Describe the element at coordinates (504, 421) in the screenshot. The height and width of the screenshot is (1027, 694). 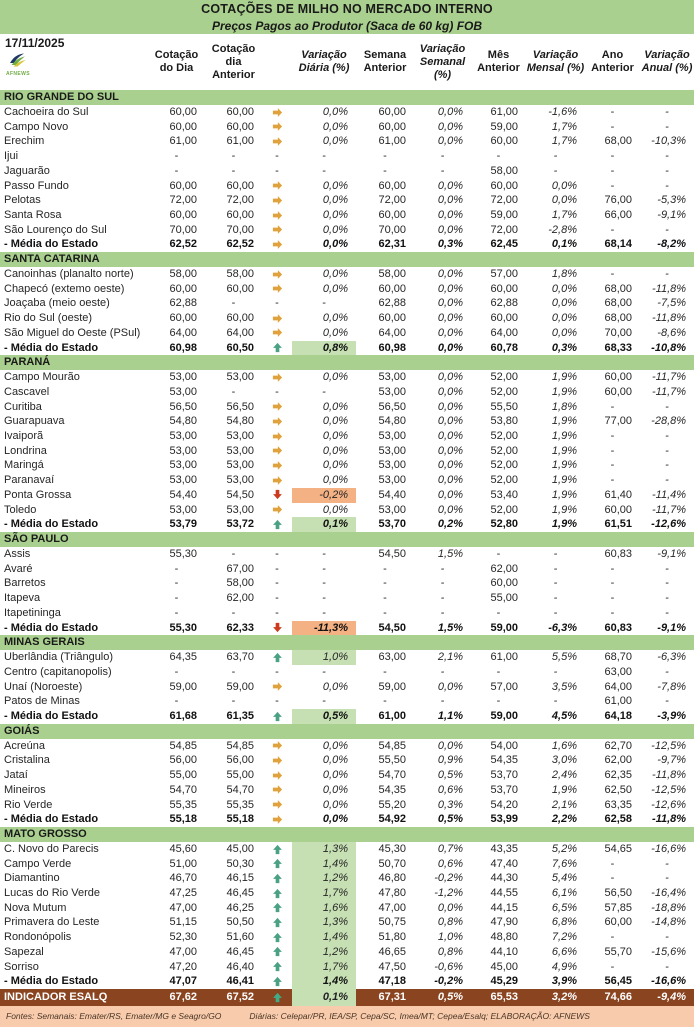
I see `prev-month-cell: 53,80` at that location.